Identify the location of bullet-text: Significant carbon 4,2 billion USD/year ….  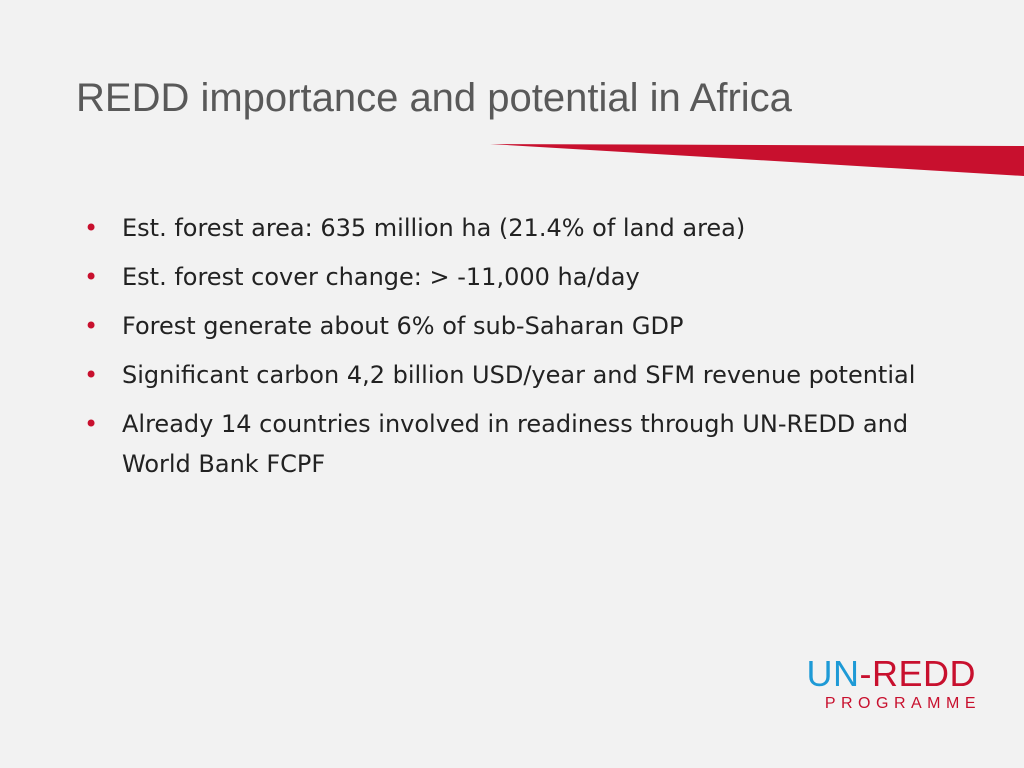
(519, 375).